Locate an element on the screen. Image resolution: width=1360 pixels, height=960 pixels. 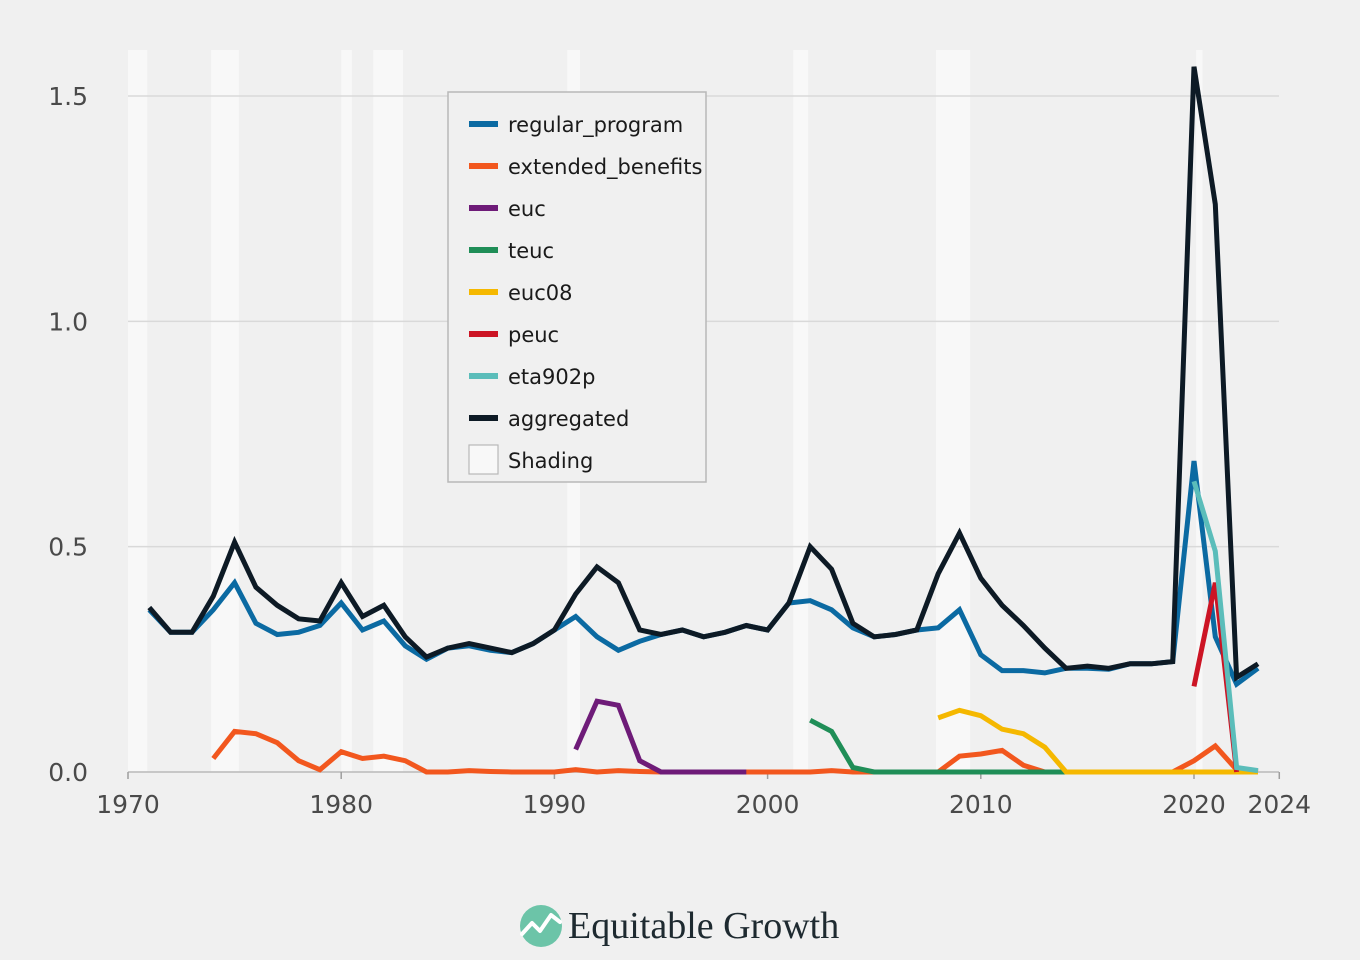
legend-label: euc08 is located at coordinates (540, 293).